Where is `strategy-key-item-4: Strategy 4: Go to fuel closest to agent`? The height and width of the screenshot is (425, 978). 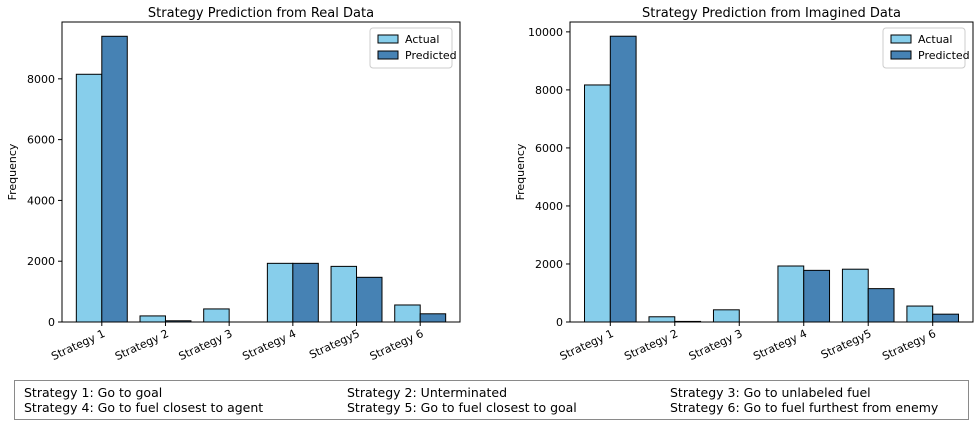 strategy-key-item-4: Strategy 4: Go to fuel closest to agent is located at coordinates (144, 407).